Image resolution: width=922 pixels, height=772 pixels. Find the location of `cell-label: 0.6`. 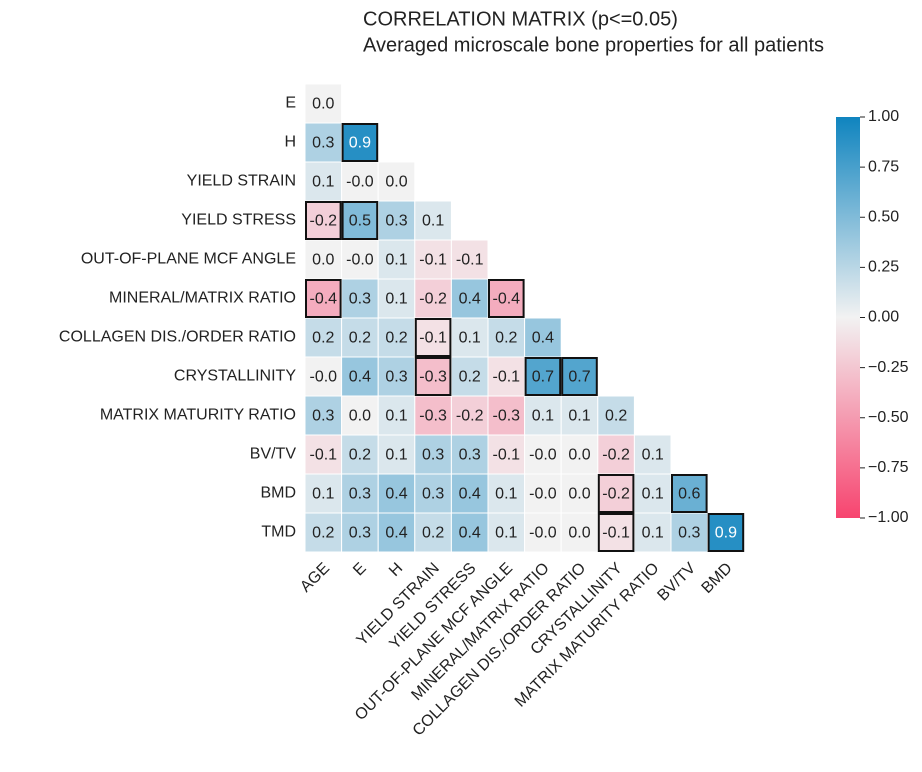

cell-label: 0.6 is located at coordinates (689, 494).